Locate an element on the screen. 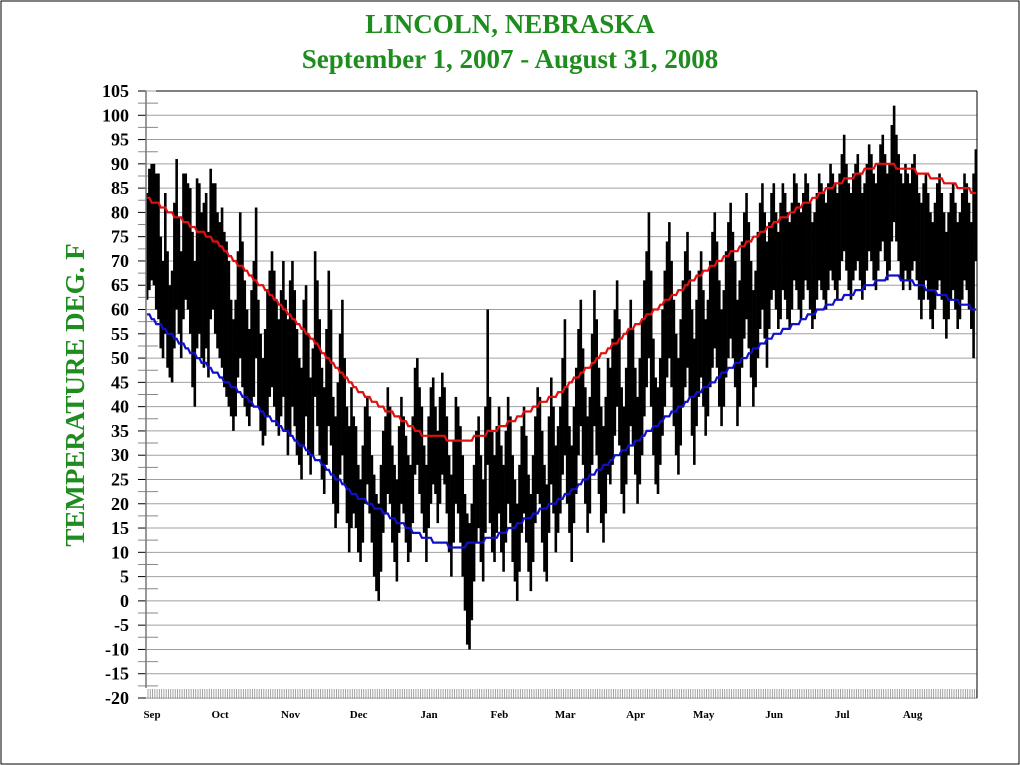  y-tick-label: 10 is located at coordinates (120, 552).